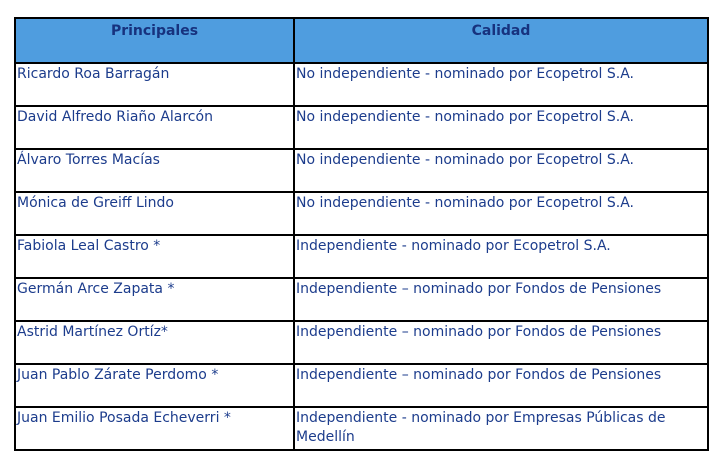  I want to click on member-name: Astrid Martínez Ortíz*, so click(154, 342).